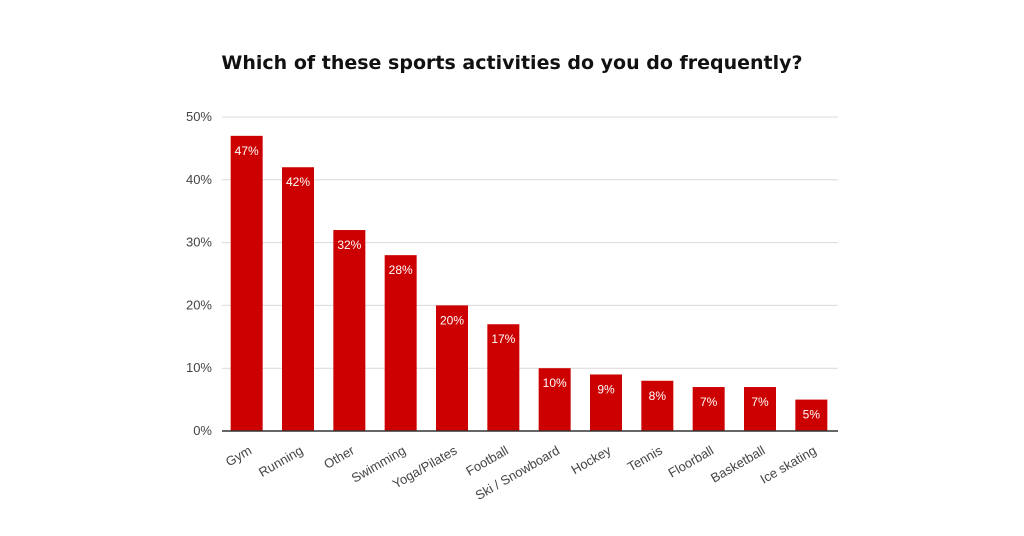  What do you see at coordinates (452, 320) in the screenshot?
I see `data-label: 20%` at bounding box center [452, 320].